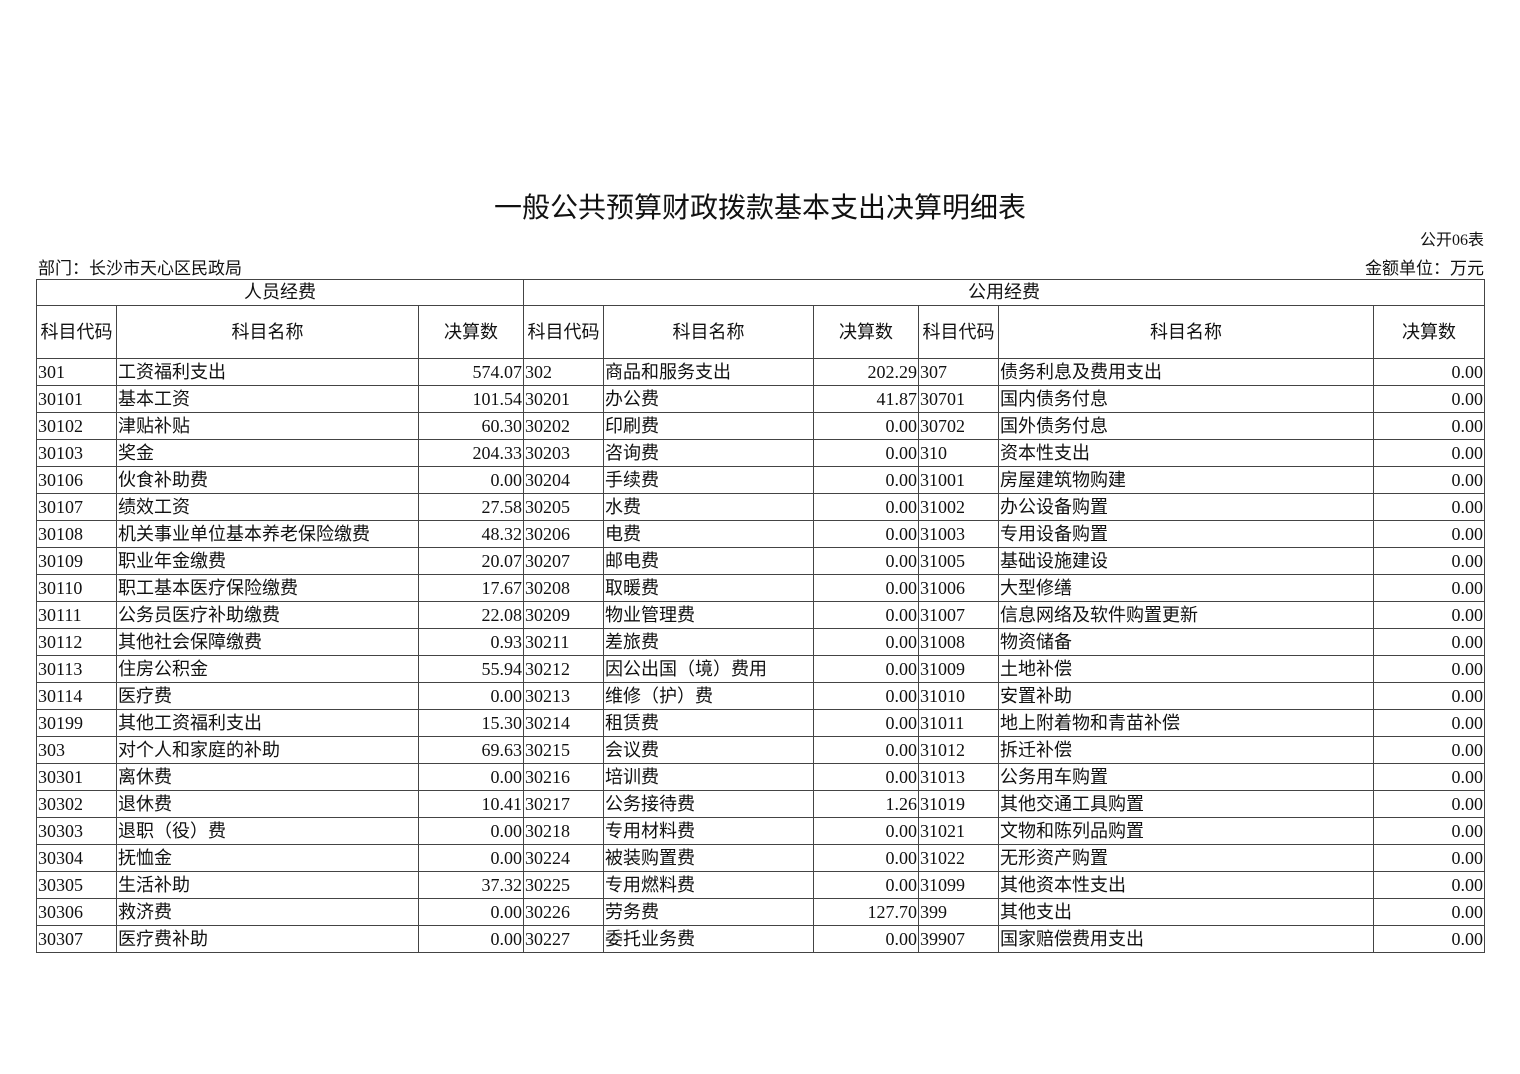 Image resolution: width=1520 pixels, height=1074 pixels. What do you see at coordinates (76, 507) in the screenshot?
I see `cell-code: 30107` at bounding box center [76, 507].